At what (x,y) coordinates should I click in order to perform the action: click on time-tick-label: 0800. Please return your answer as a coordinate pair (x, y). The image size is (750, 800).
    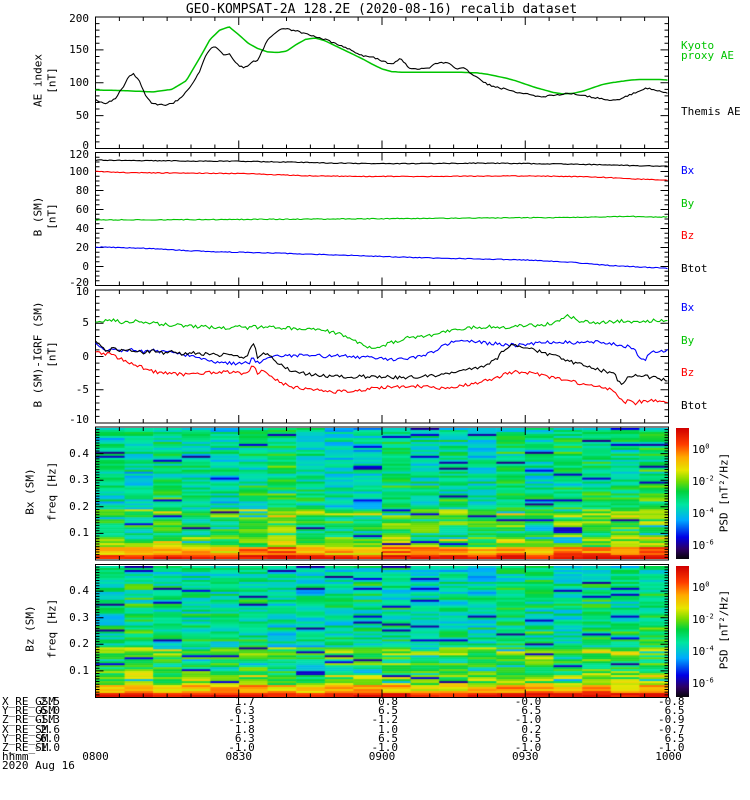
    Looking at the image, I should click on (95, 757).